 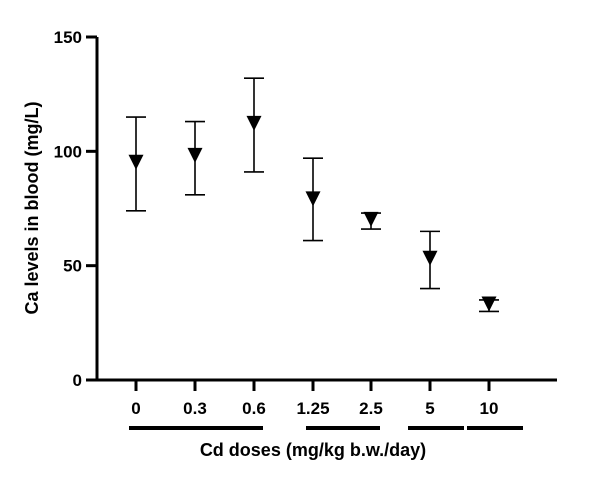 I want to click on x-tick-label: 2.5, so click(x=371, y=408).